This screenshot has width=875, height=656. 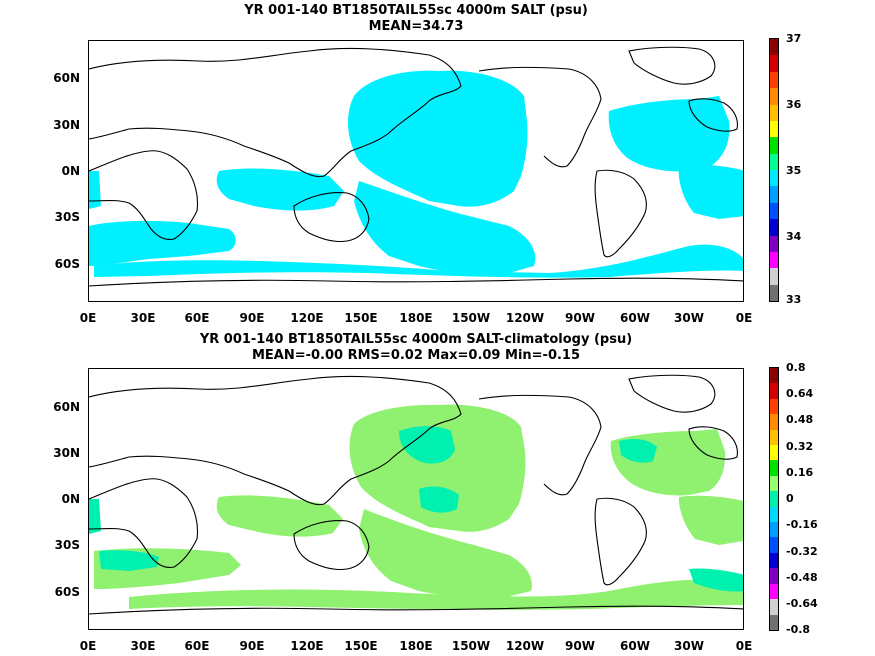 I want to click on panel2-x-label-30w: 30W, so click(x=689, y=646).